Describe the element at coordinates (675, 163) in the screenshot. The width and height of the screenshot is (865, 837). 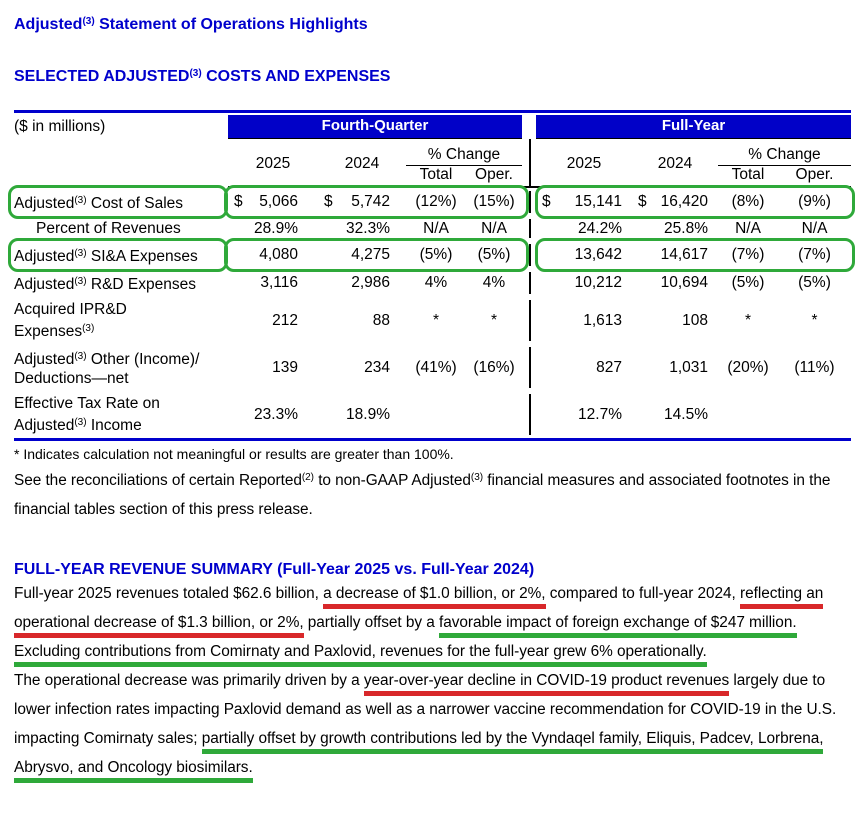
I see `column-header-2024-fy: 2024` at that location.